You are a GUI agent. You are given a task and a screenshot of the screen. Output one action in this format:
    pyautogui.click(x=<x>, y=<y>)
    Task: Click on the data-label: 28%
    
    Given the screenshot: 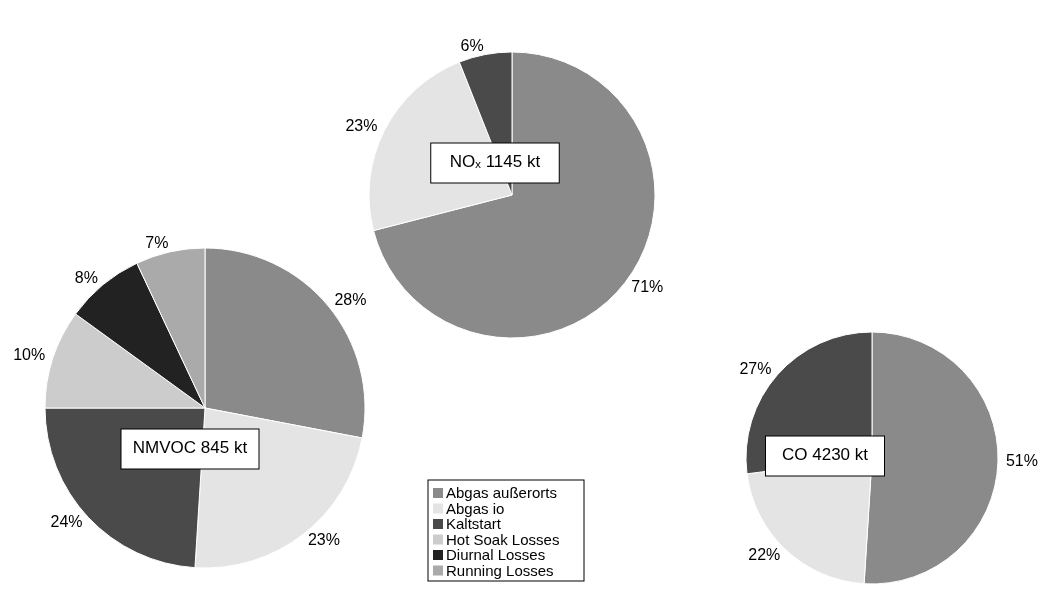 What is the action you would take?
    pyautogui.click(x=350, y=300)
    